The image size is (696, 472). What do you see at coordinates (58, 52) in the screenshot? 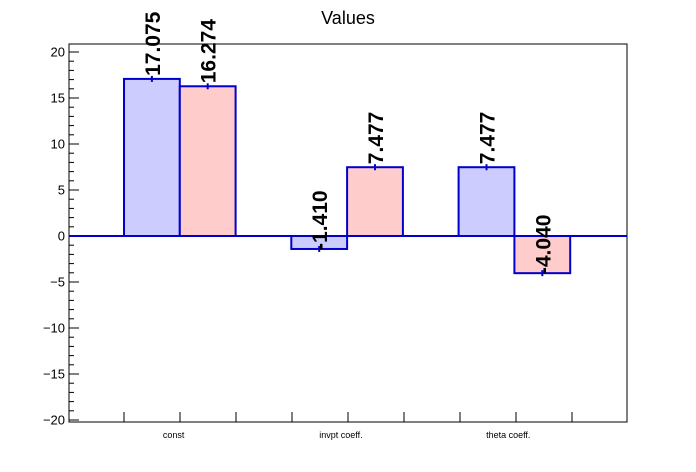
I see `y-tick-label: 20` at bounding box center [58, 52].